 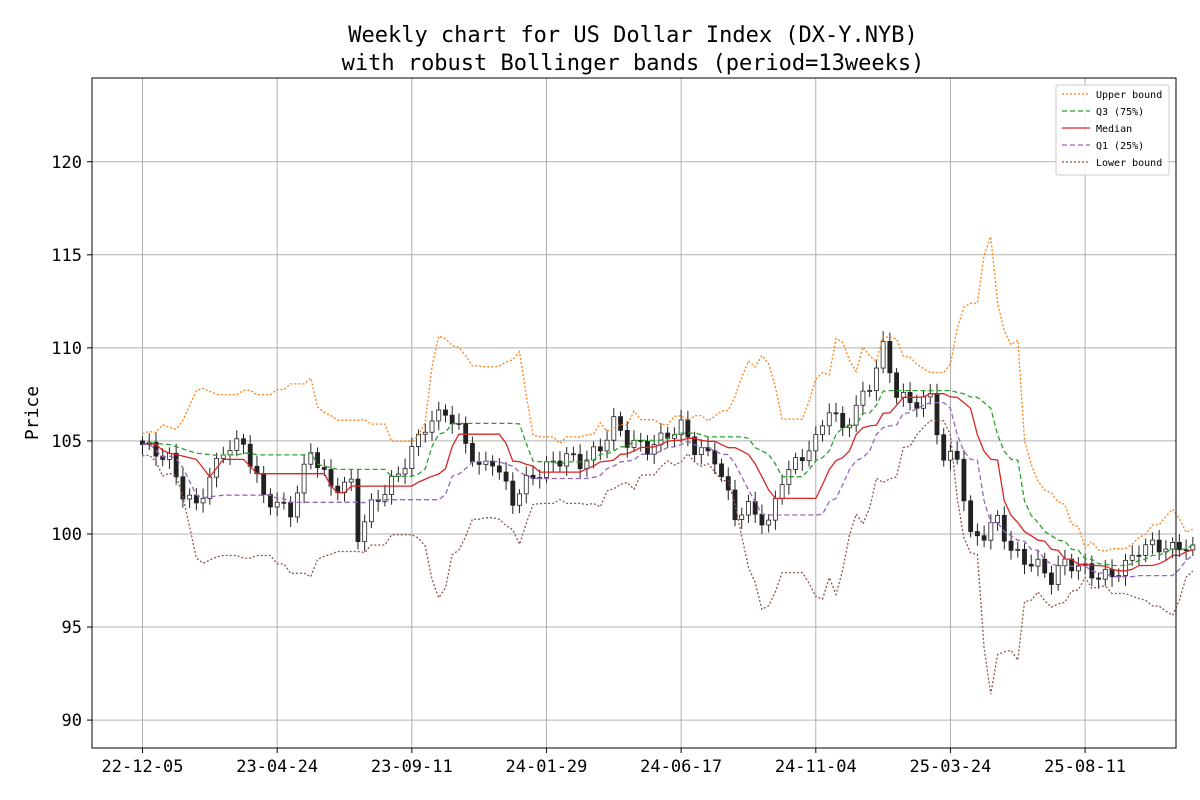 I want to click on y-tick-label: 95, so click(x=72, y=628).